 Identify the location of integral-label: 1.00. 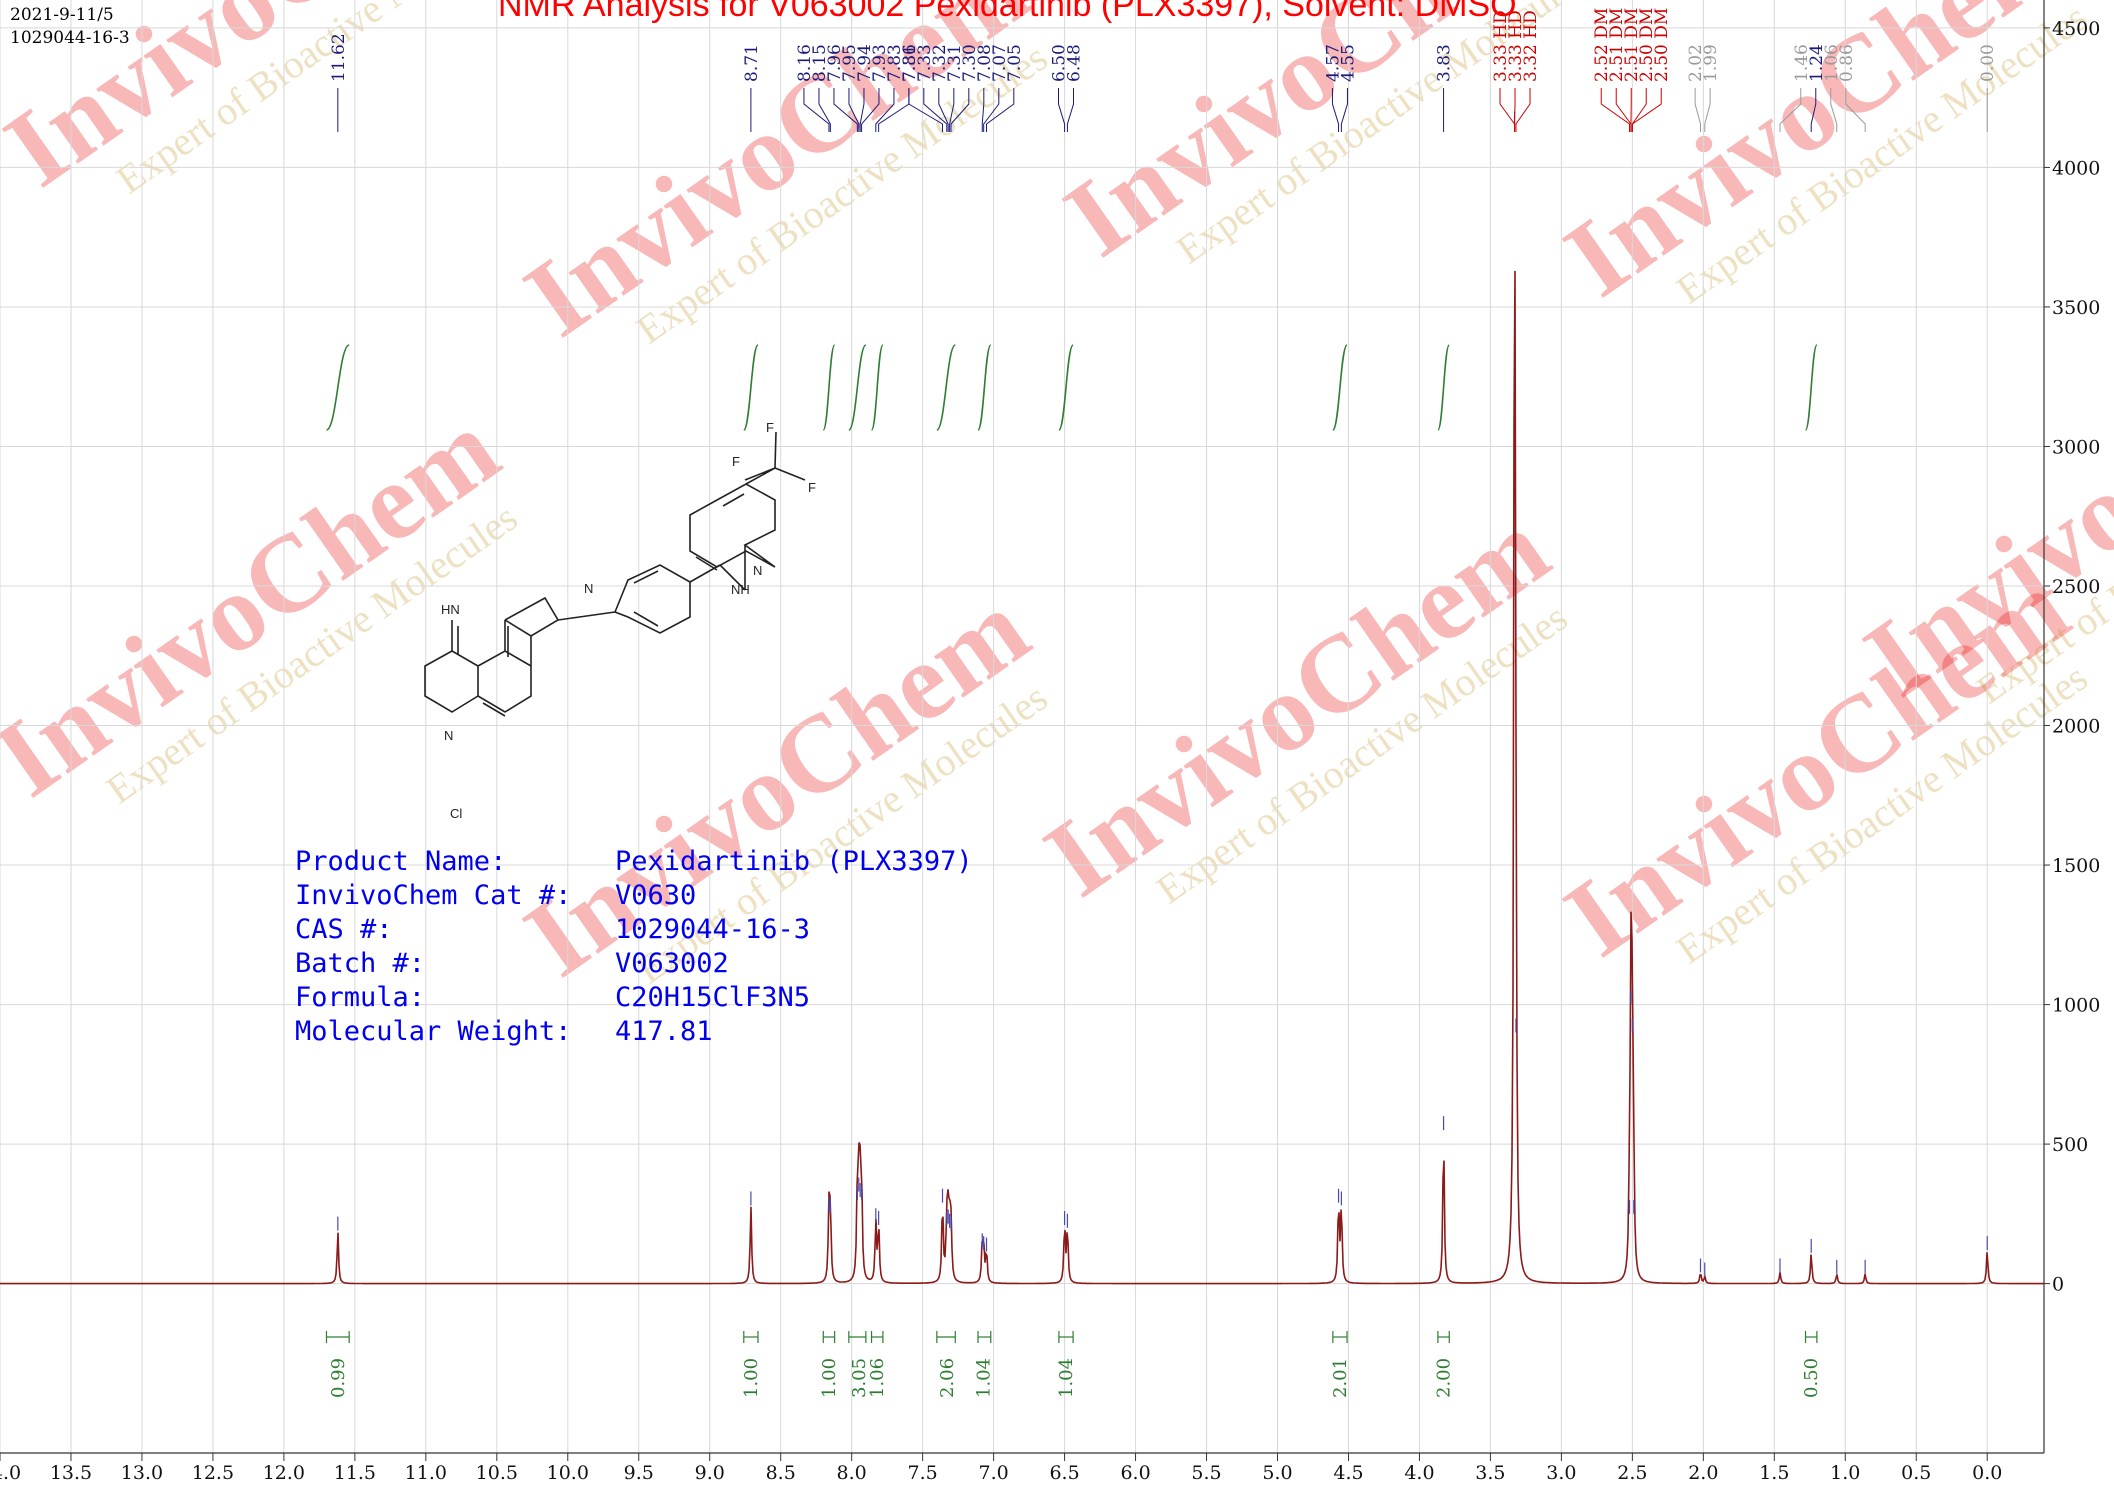
(829, 1378).